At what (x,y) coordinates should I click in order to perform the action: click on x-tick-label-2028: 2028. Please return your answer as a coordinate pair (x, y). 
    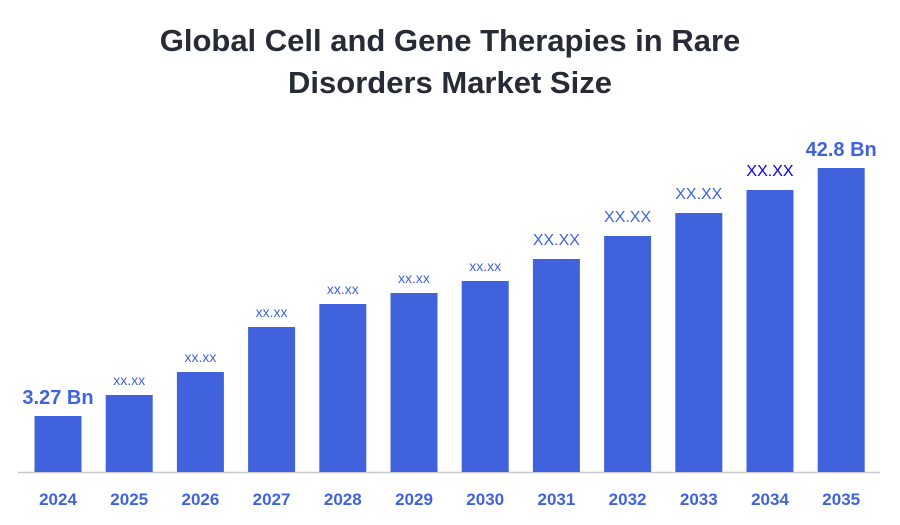
    Looking at the image, I should click on (343, 499).